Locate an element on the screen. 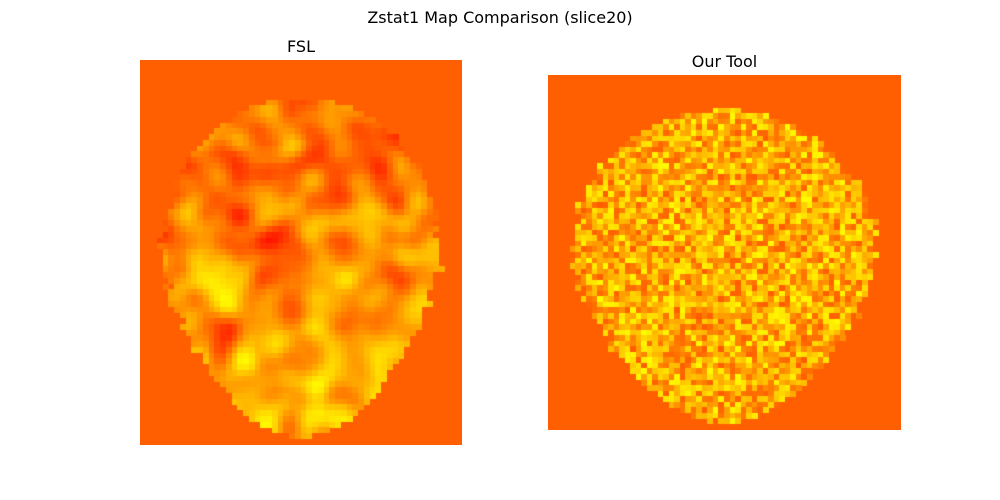 Image resolution: width=1000 pixels, height=500 pixels. panel-title-our-tool: Our Tool is located at coordinates (724, 61).